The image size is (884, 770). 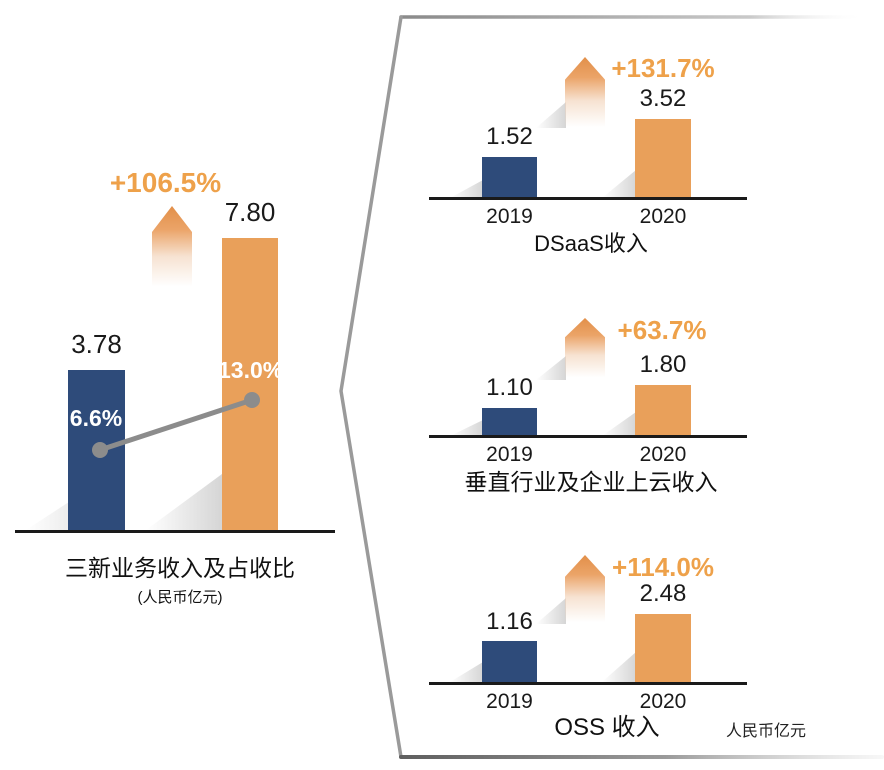 I want to click on growth-label: +114.0%, so click(x=663, y=567).